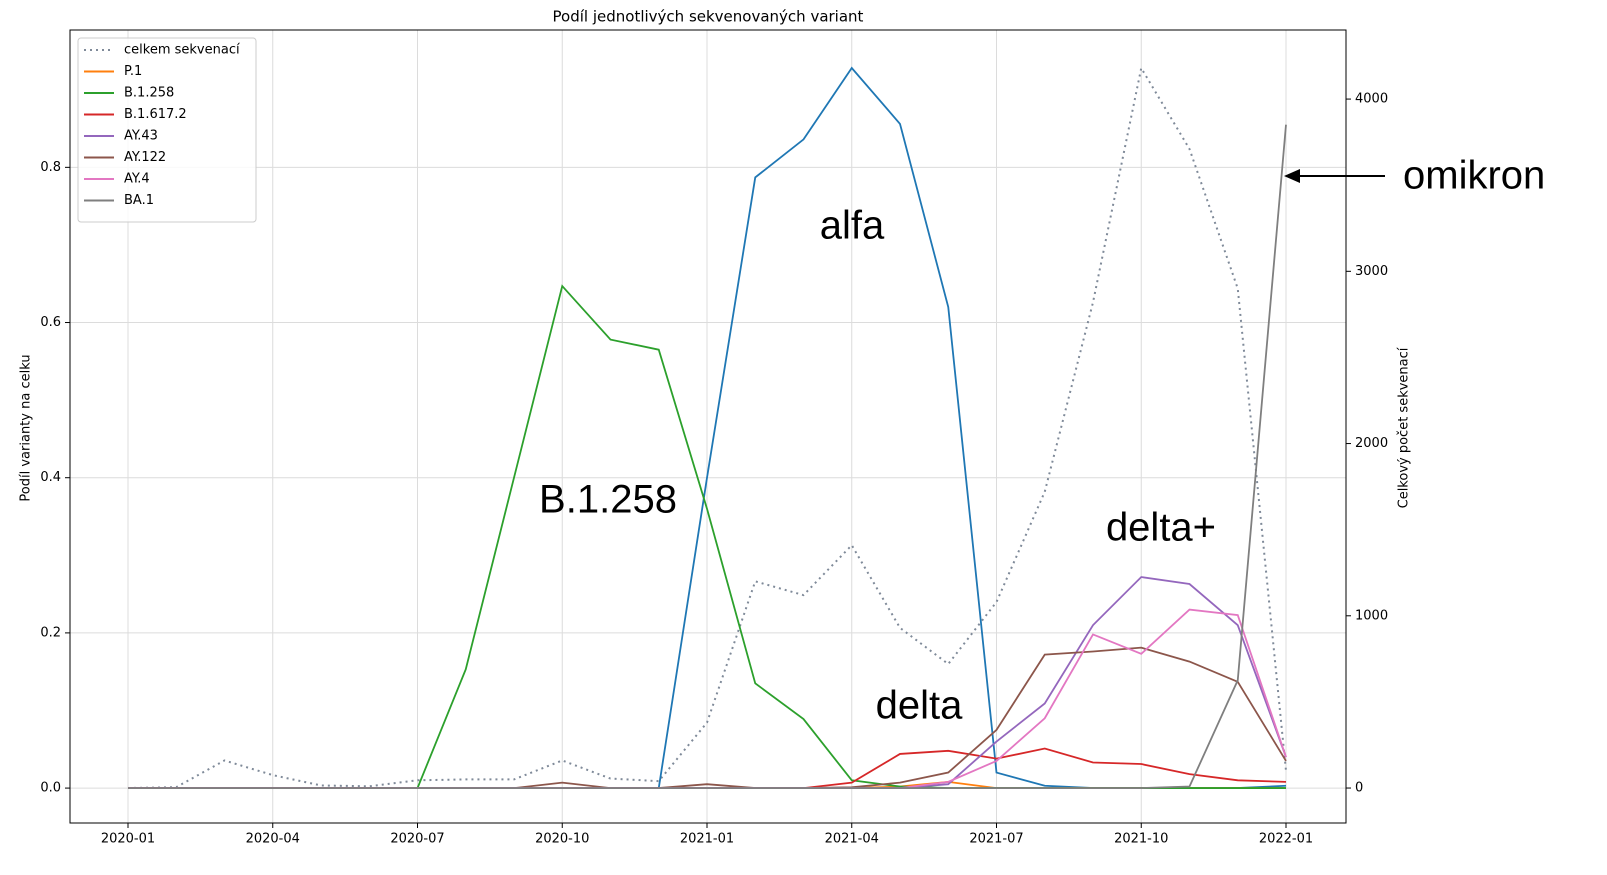  What do you see at coordinates (1371, 615) in the screenshot?
I see `y2-tick-label: 1000` at bounding box center [1371, 615].